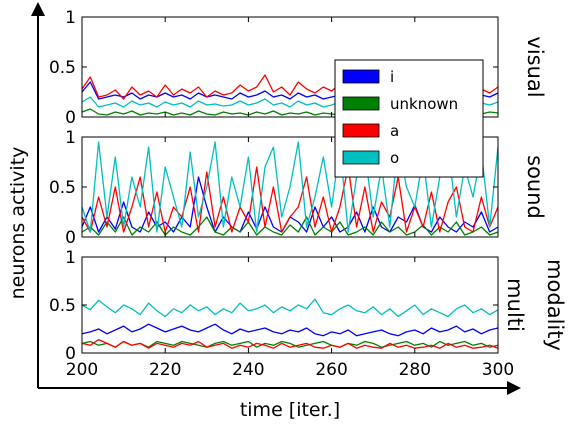  I want to click on x-tick-label: 220, so click(165, 370).